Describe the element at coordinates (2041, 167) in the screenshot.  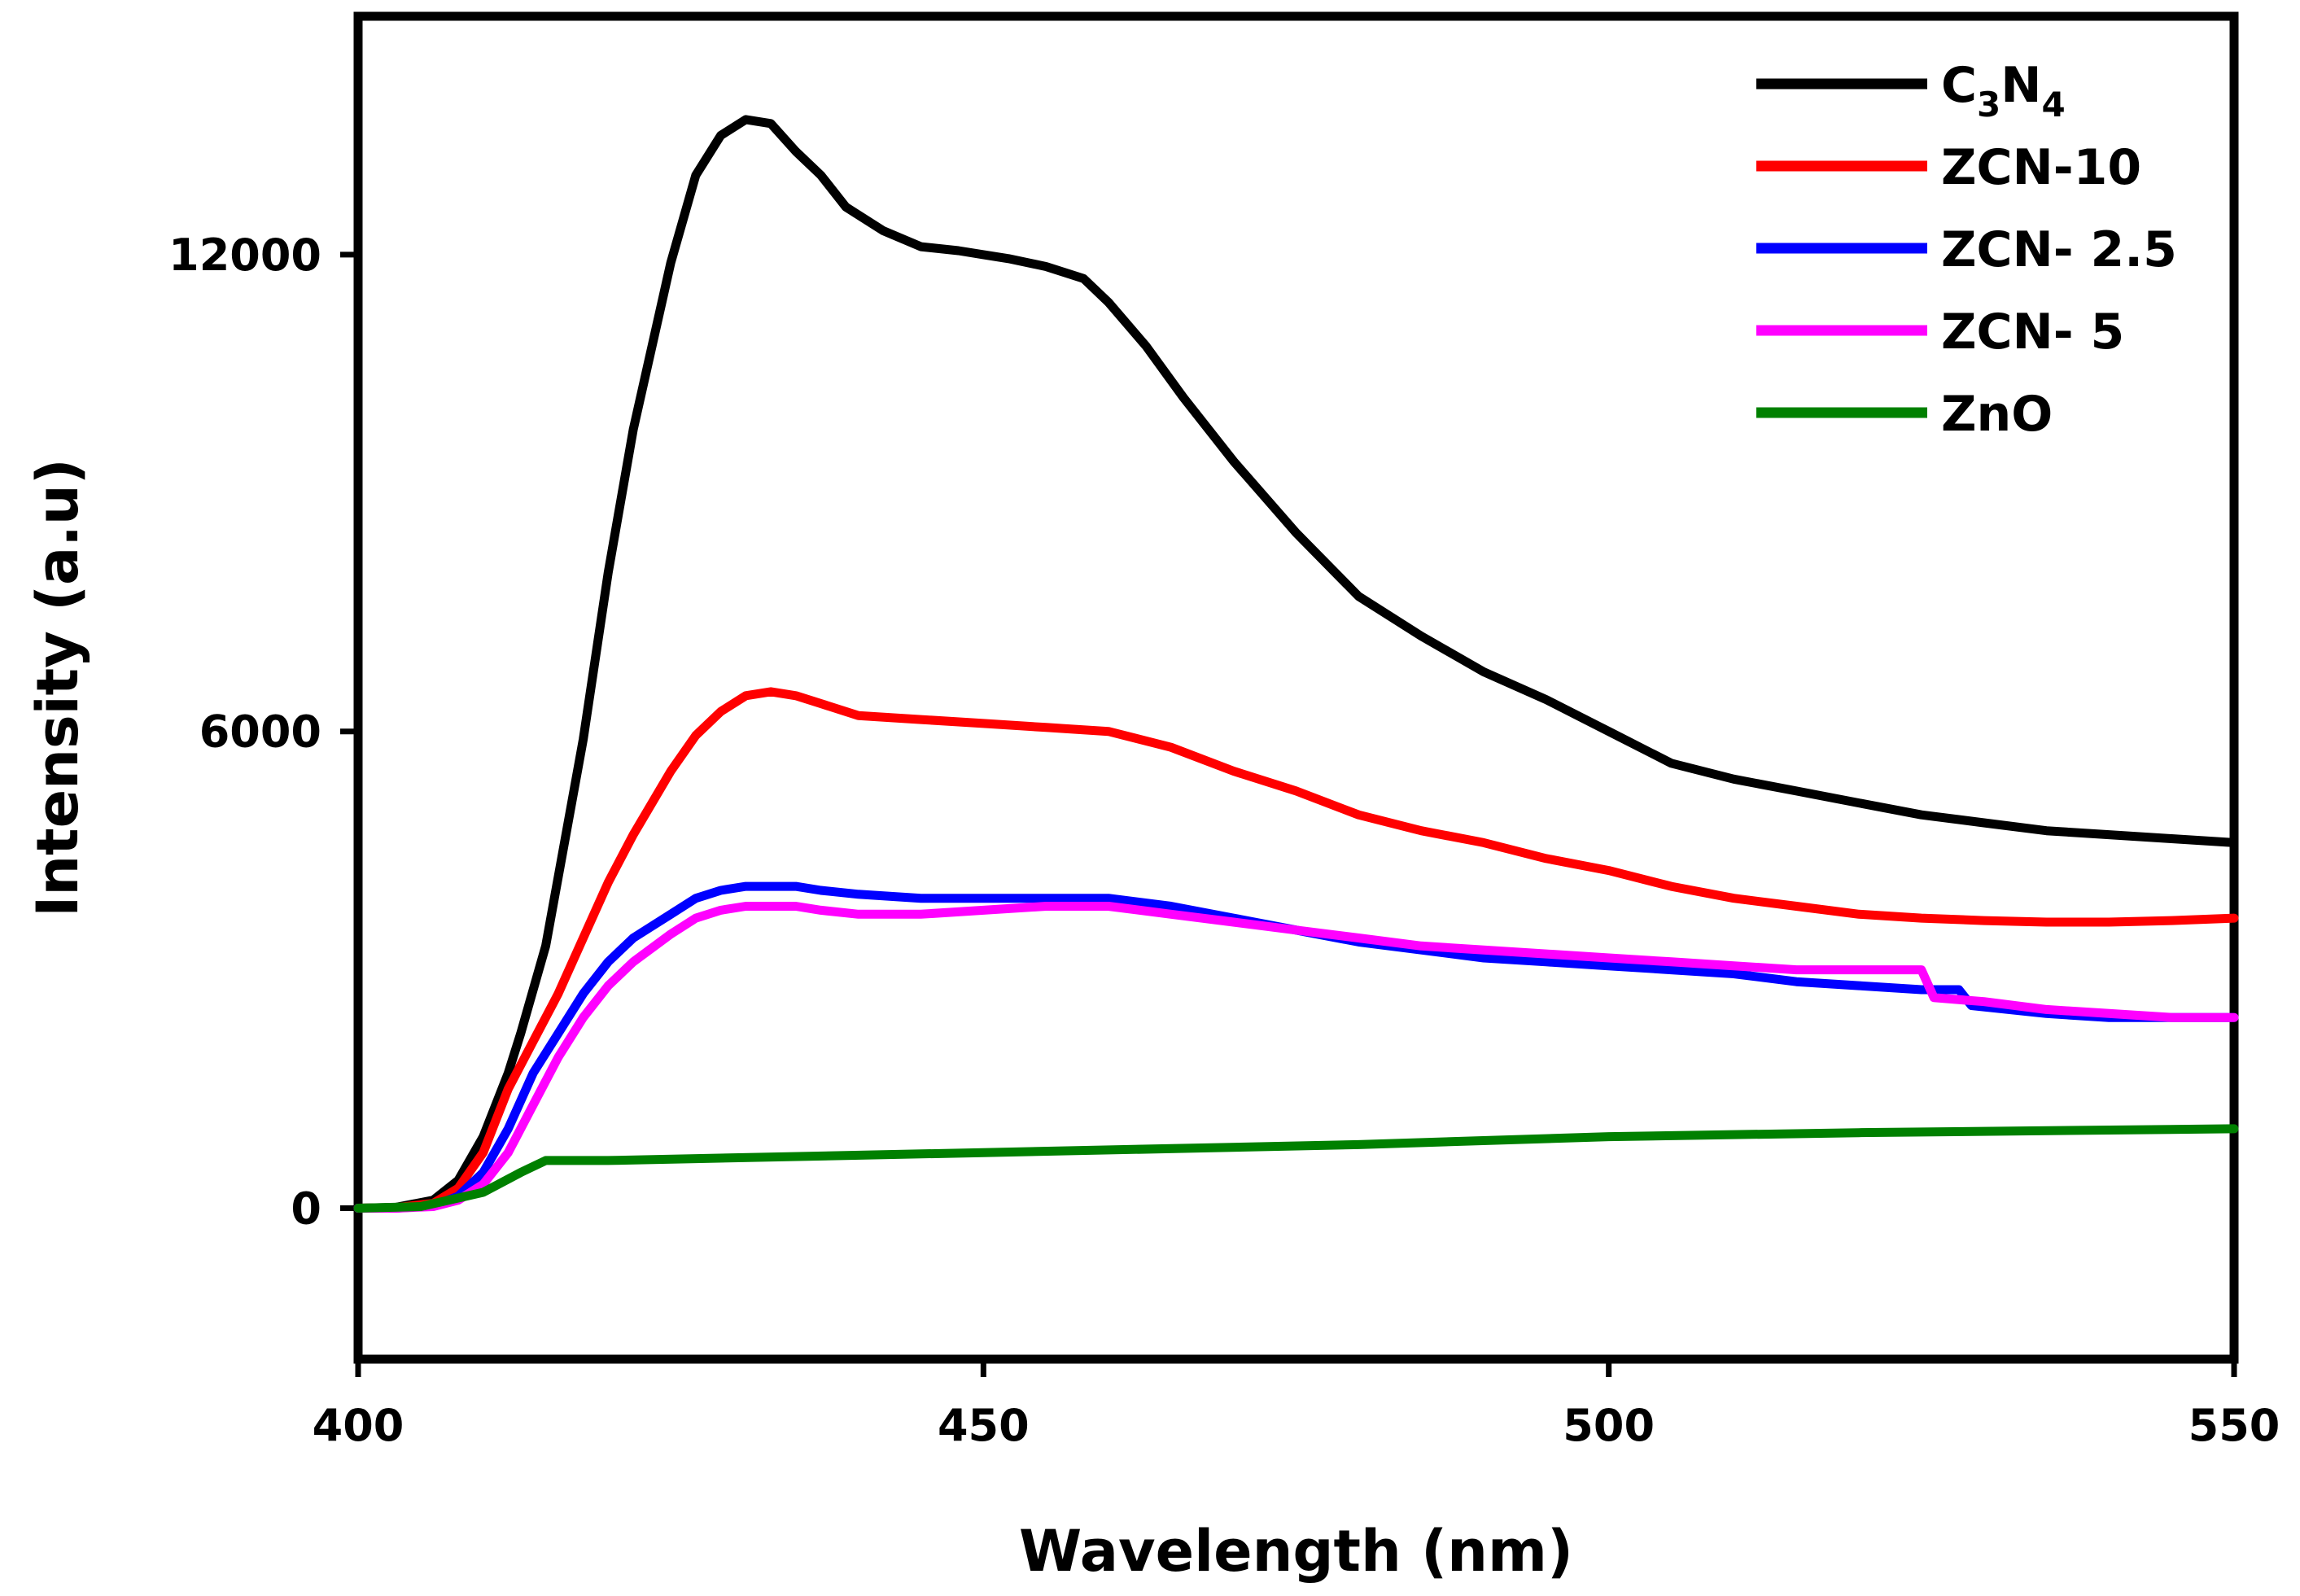
I see `legend-label: ZCN-10` at that location.